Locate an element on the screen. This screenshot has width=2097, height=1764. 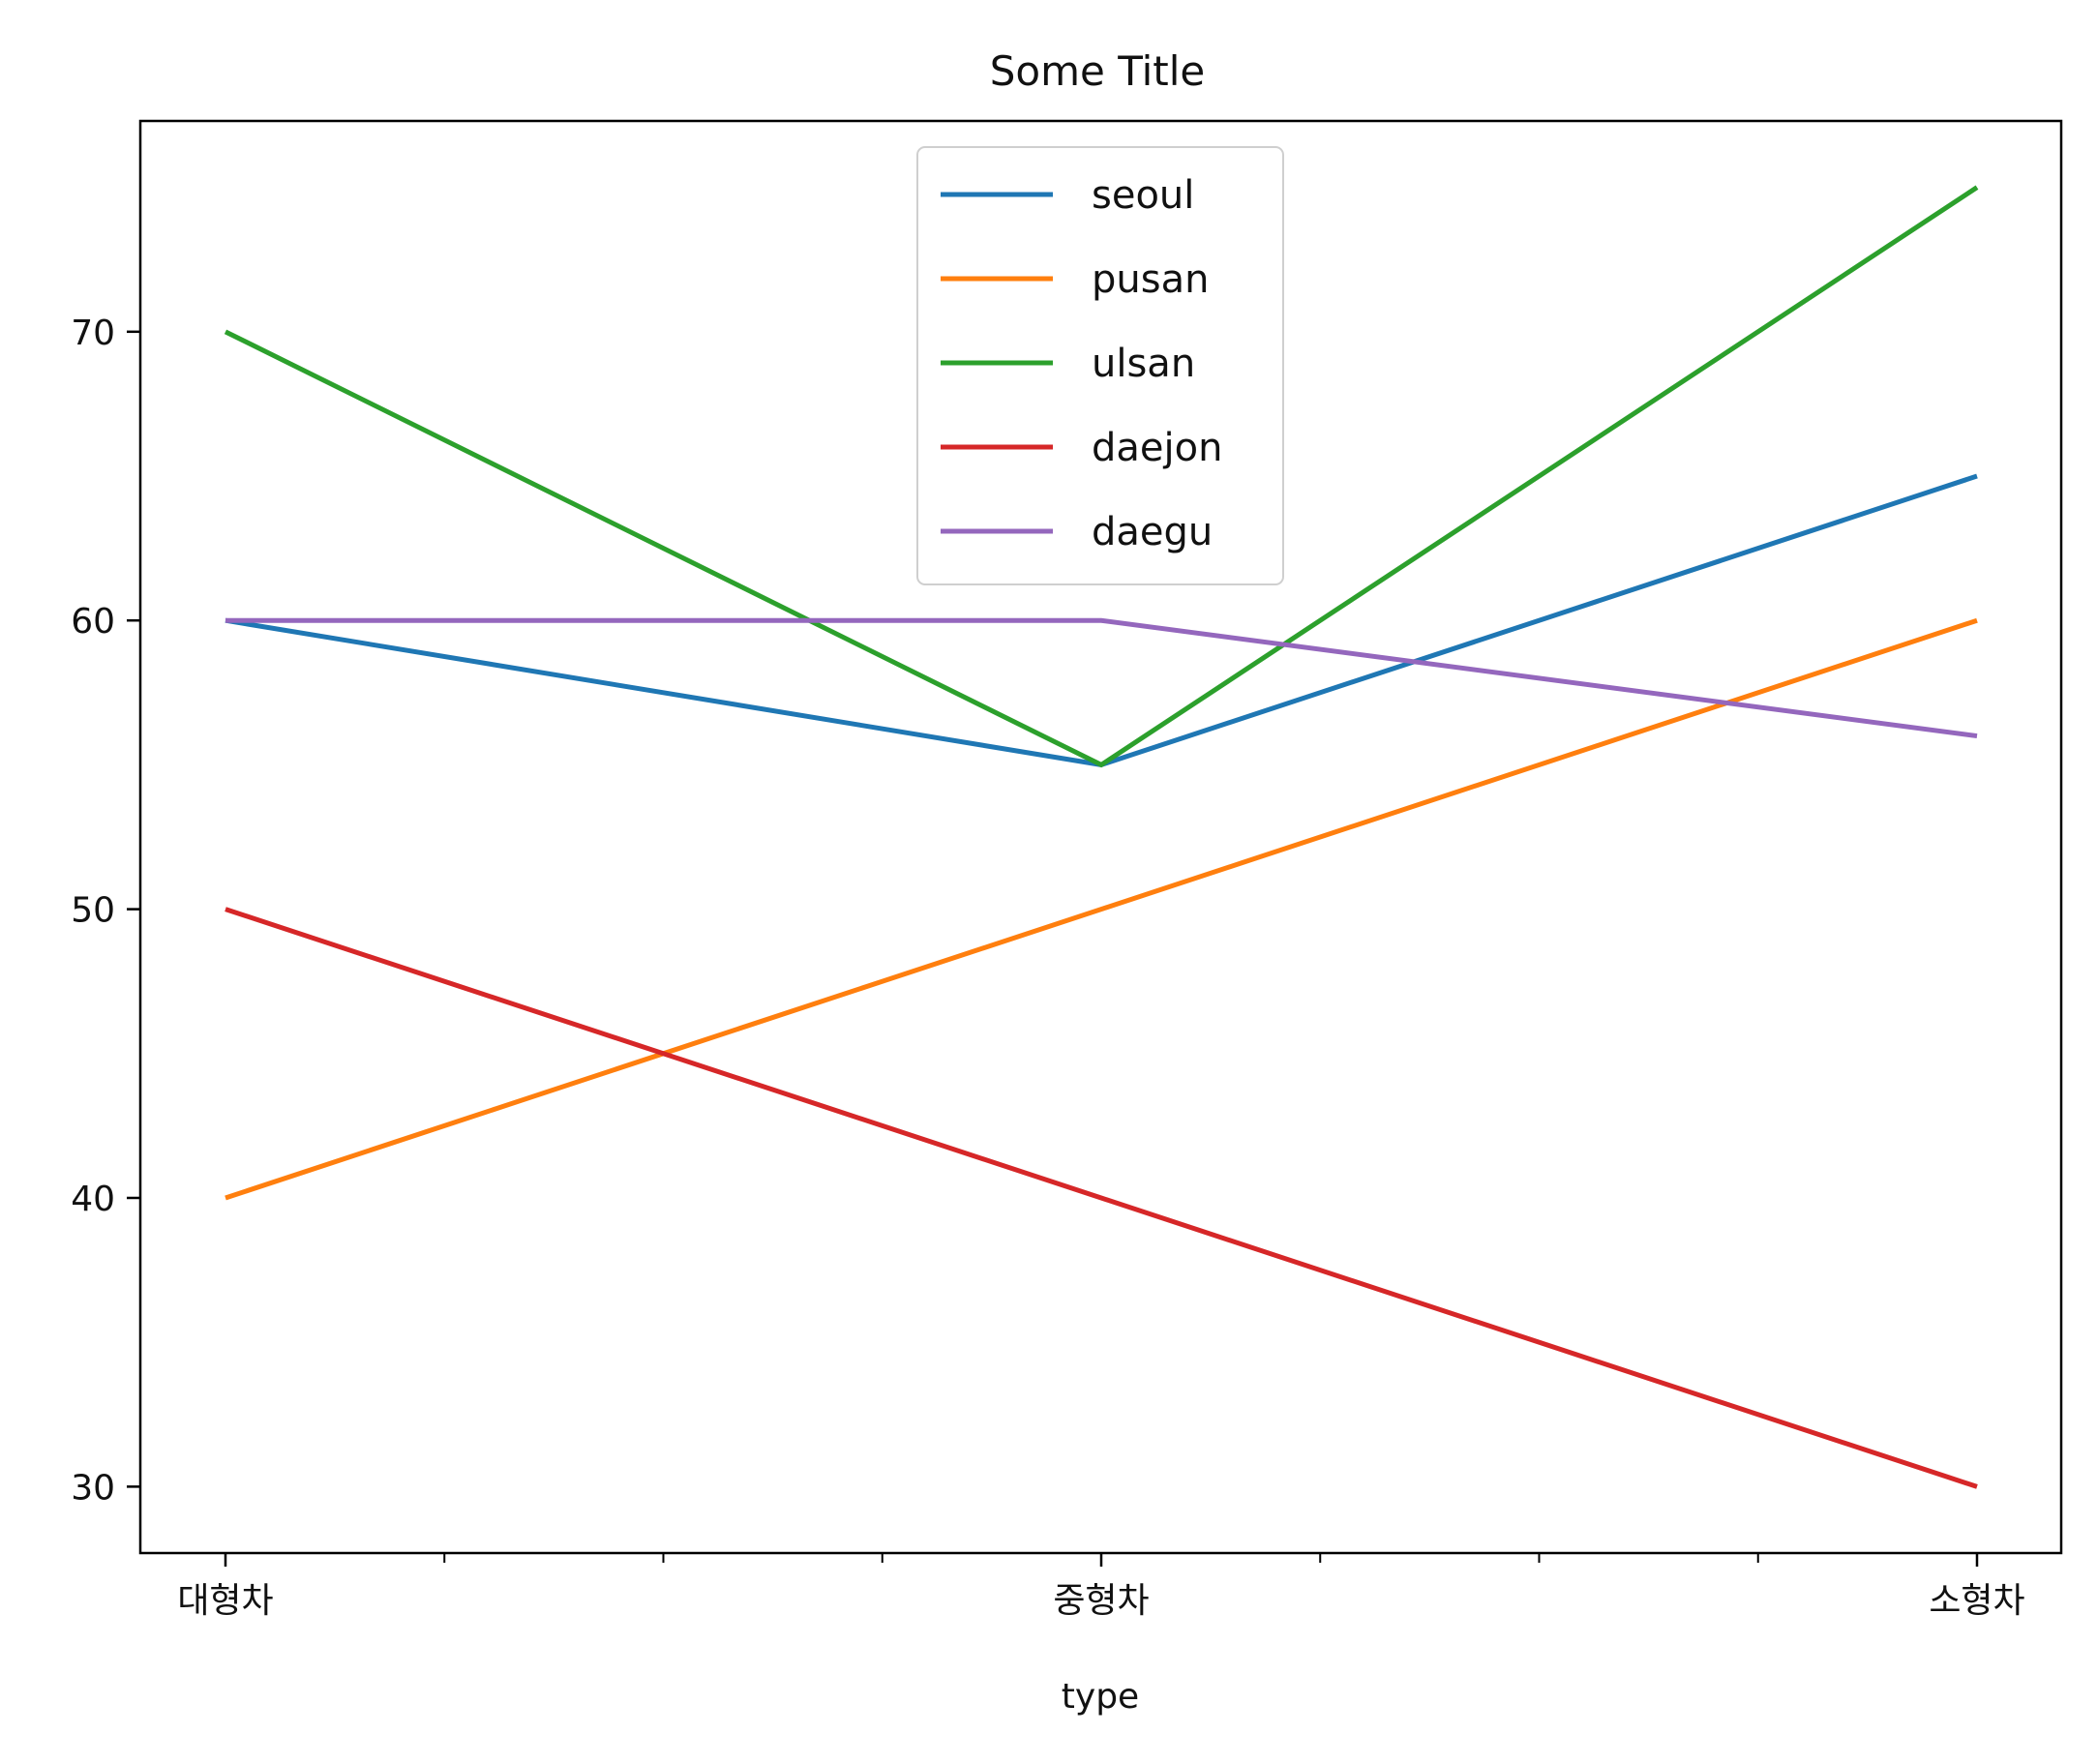
x-axis-label: type is located at coordinates (1101, 1697).